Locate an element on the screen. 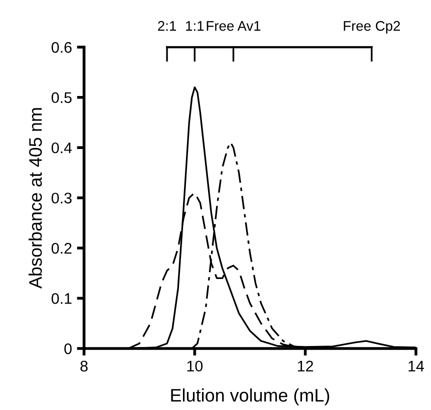 The image size is (431, 410). x-tick-label: 8 is located at coordinates (84, 366).